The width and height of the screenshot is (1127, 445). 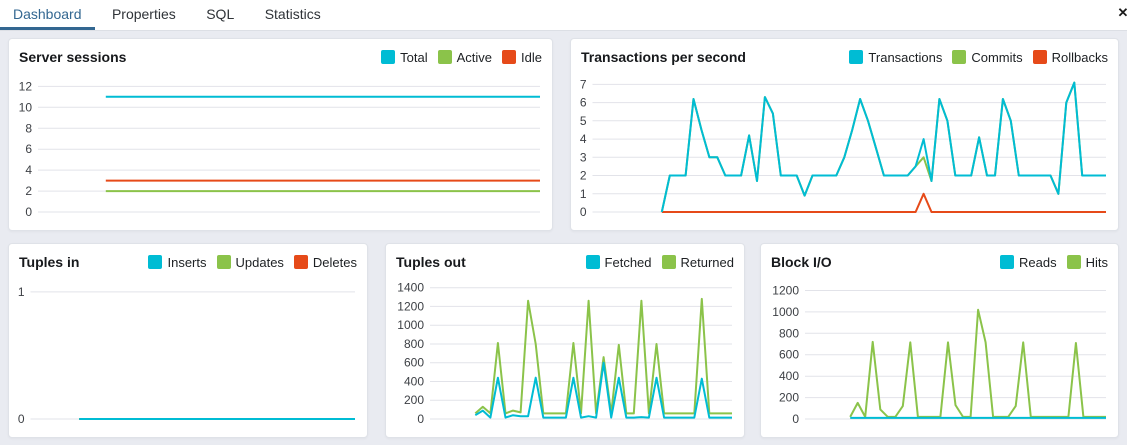 What do you see at coordinates (592, 262) in the screenshot?
I see `legend-swatch-fetched` at bounding box center [592, 262].